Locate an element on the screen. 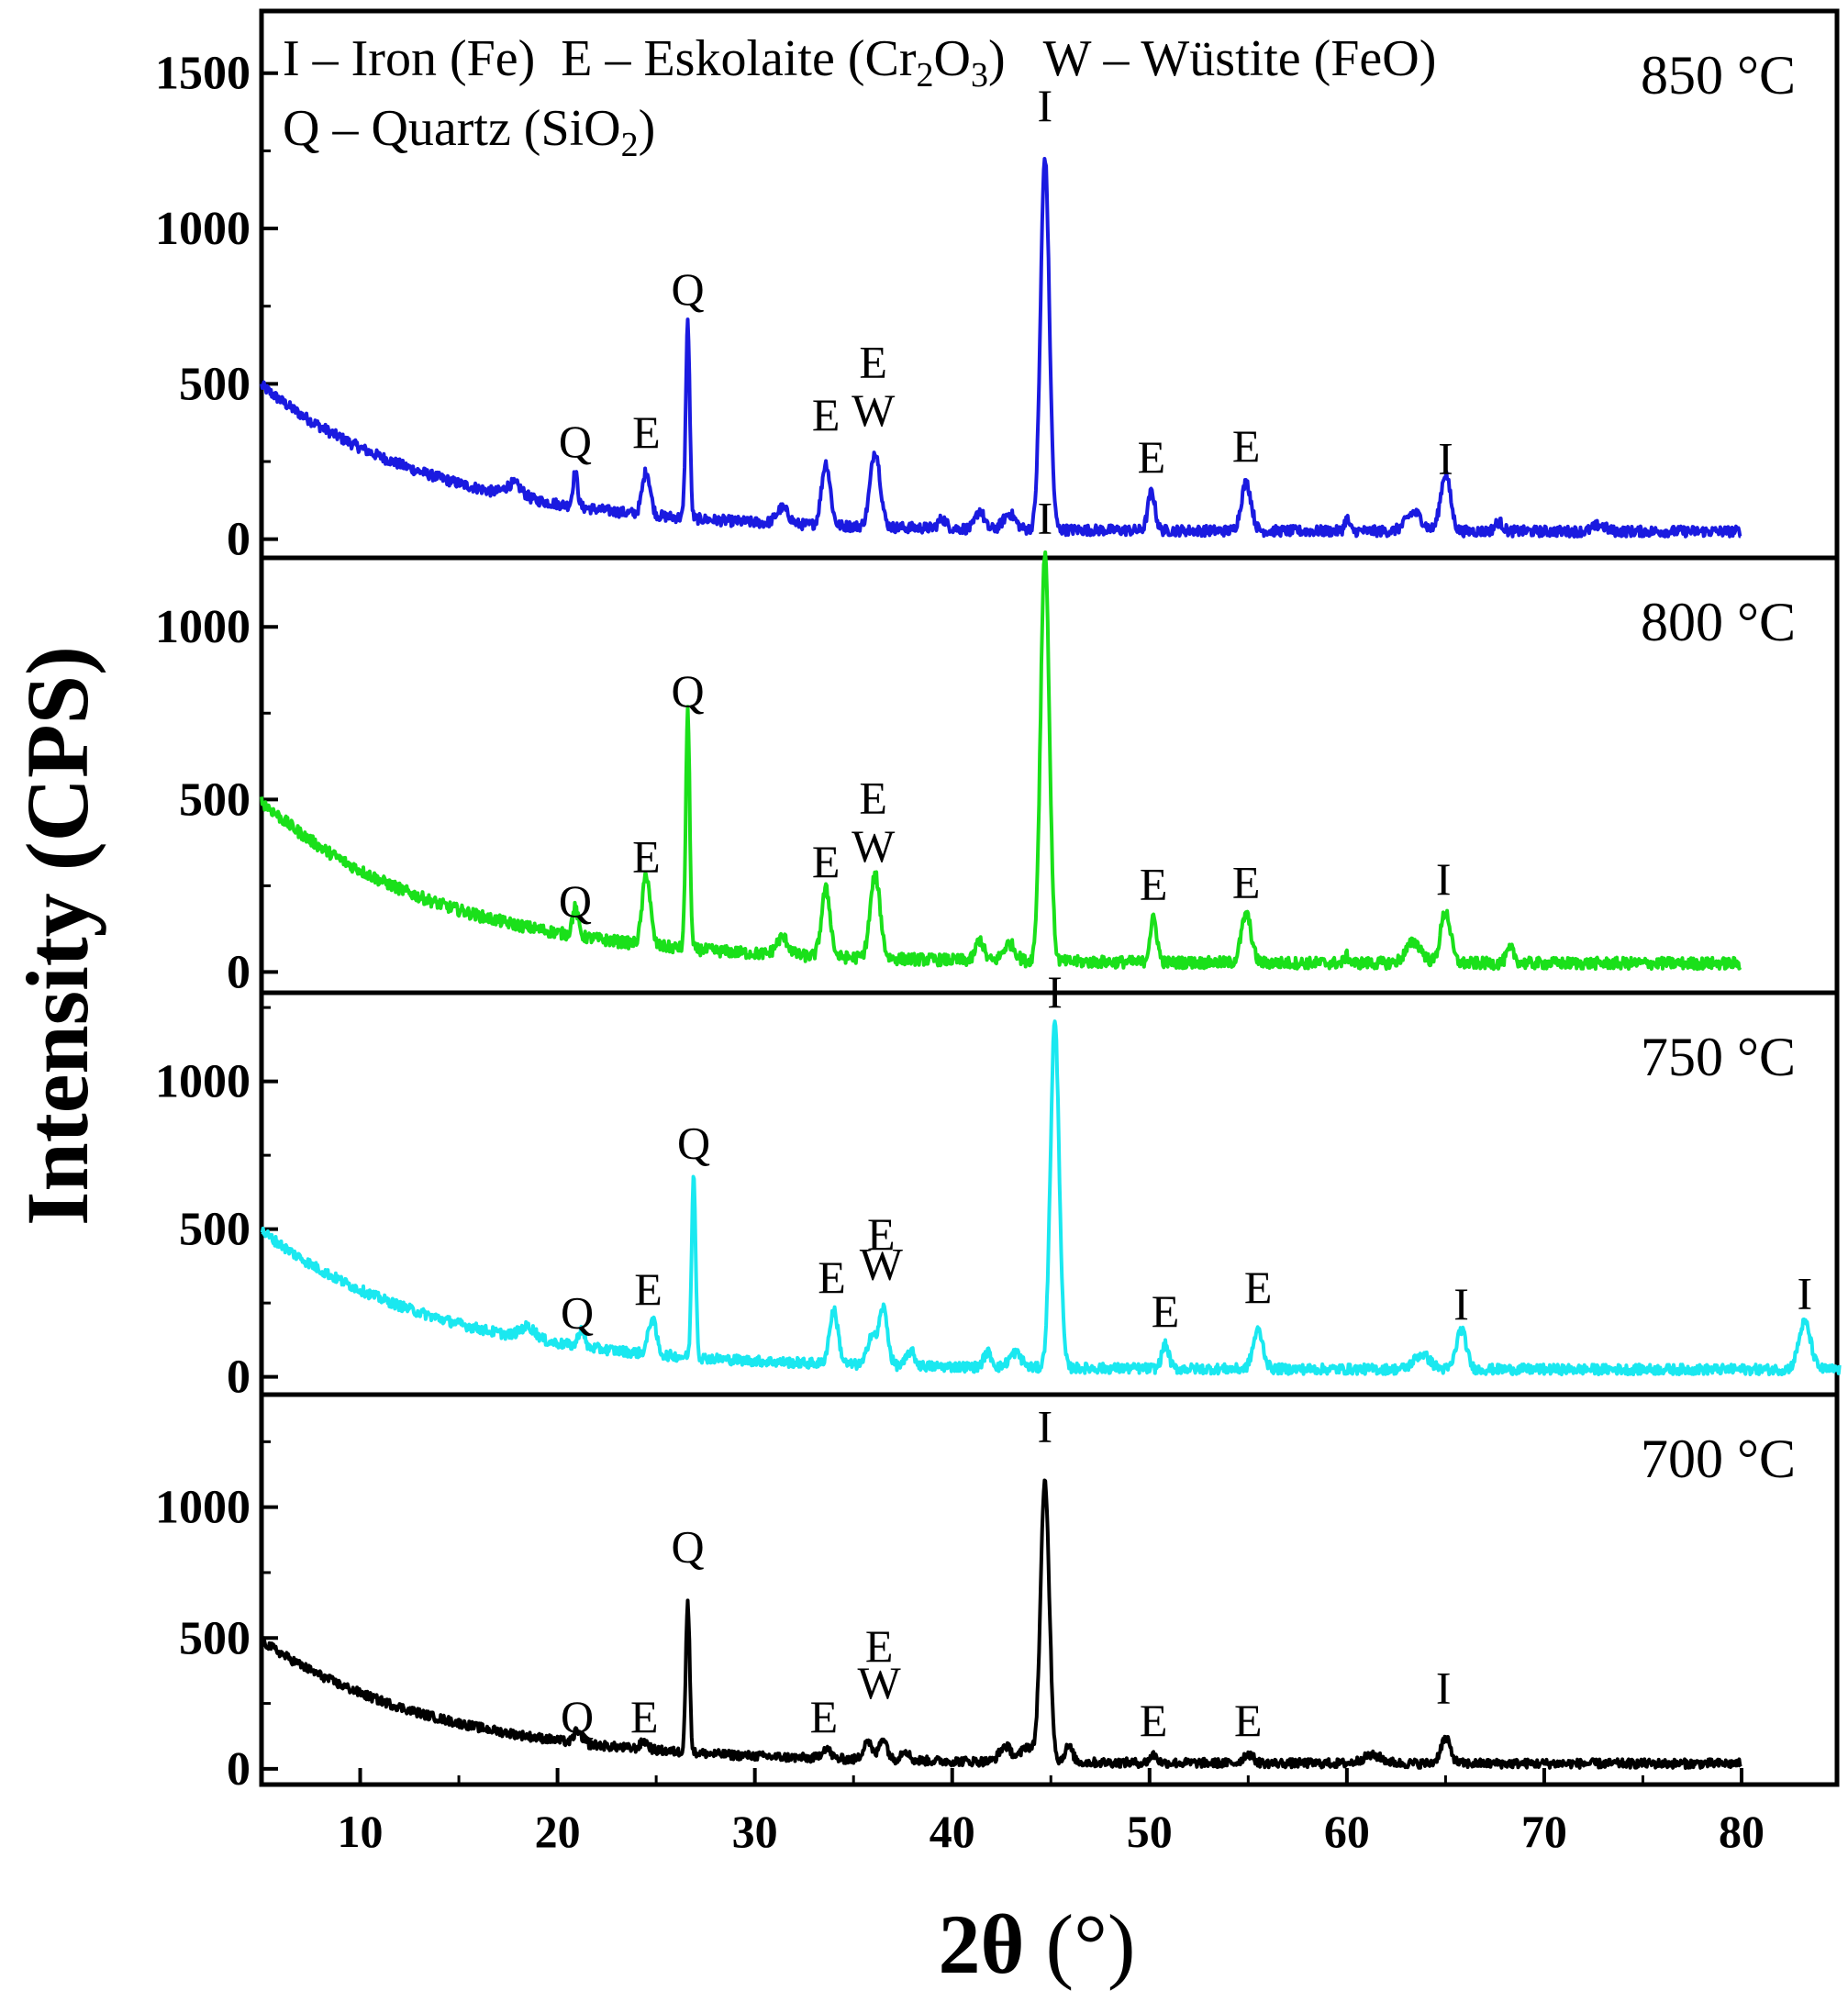 The image size is (1848, 2002). x-tick-label: 10 is located at coordinates (361, 1831).